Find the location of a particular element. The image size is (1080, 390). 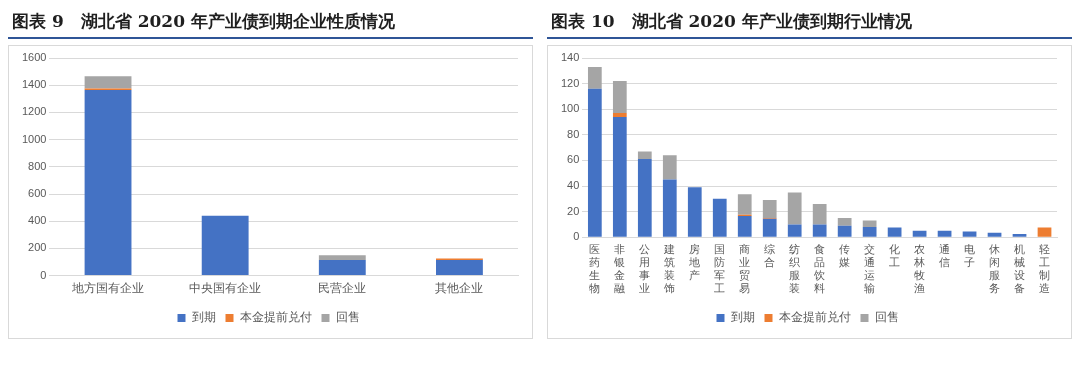

y-tick-label: 140 is located at coordinates (570, 57).